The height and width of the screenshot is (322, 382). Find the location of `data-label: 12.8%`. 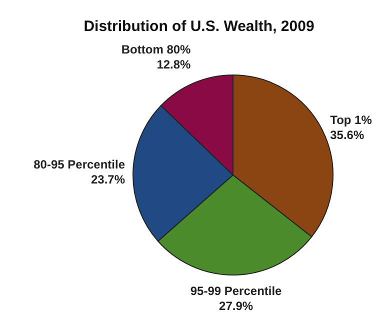

data-label: 12.8% is located at coordinates (174, 65).